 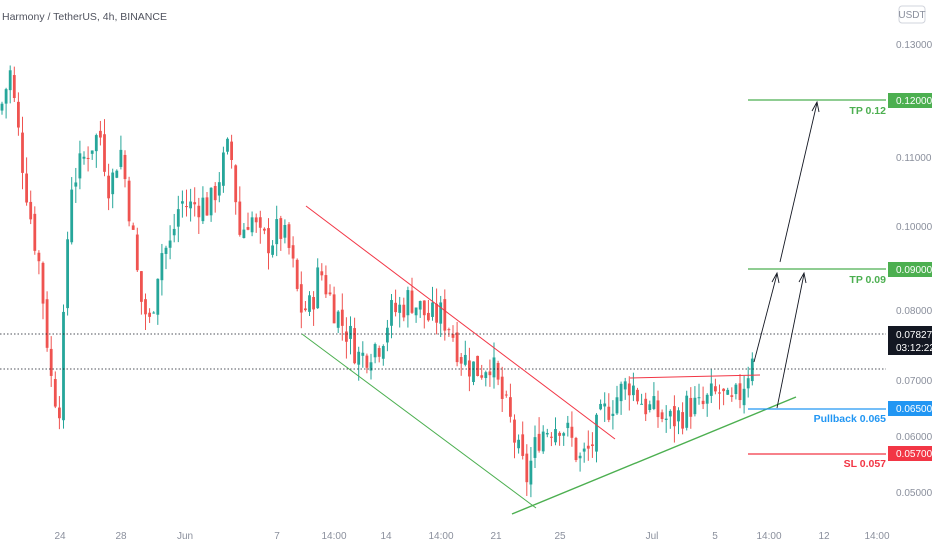 I want to click on time-tick: 28, so click(x=121, y=536).